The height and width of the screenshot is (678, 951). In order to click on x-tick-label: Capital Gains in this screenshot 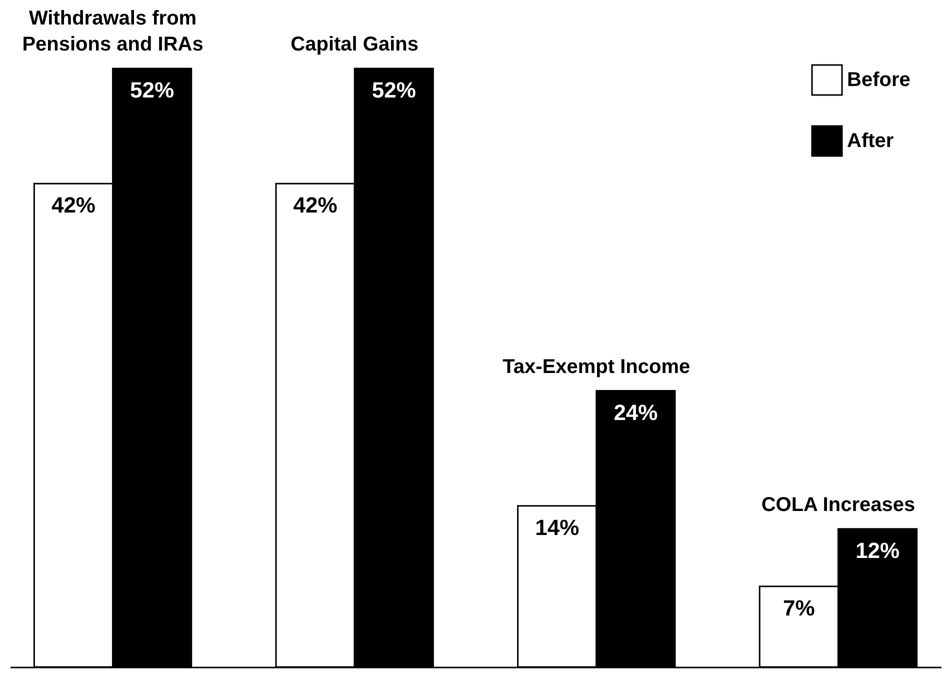, I will do `click(354, 45)`.